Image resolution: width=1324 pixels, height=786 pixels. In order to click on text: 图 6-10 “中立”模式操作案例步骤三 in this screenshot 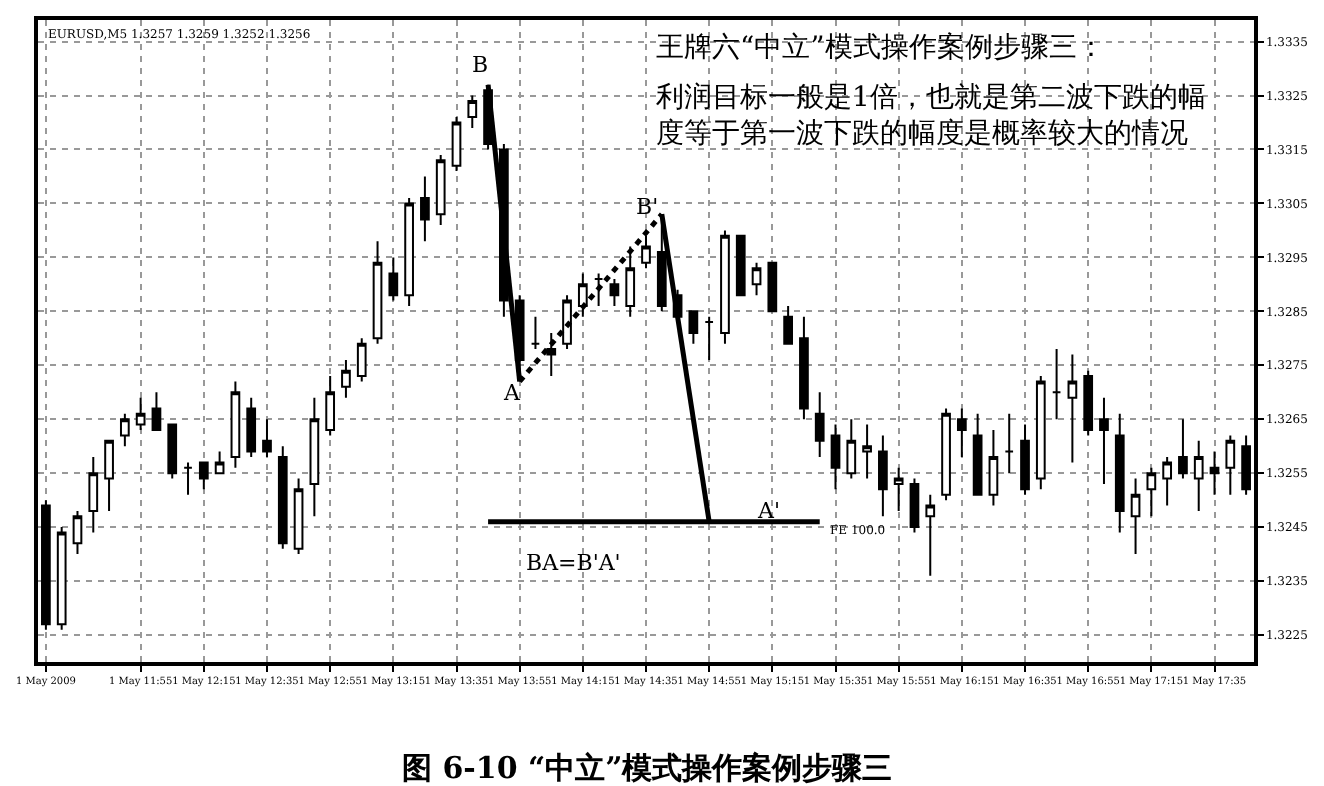, I will do `click(647, 768)`.